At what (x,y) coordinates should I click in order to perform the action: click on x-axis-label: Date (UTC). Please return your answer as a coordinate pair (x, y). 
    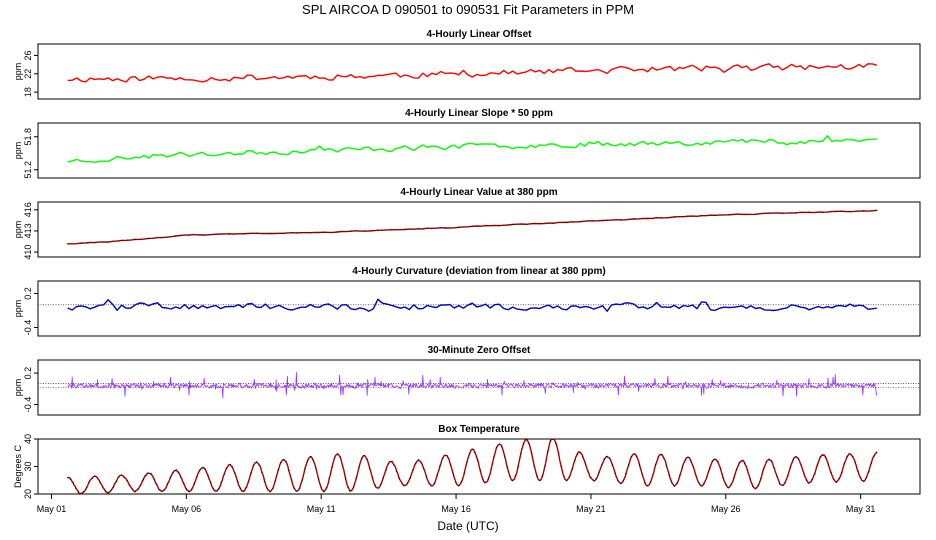
    Looking at the image, I should click on (467, 526).